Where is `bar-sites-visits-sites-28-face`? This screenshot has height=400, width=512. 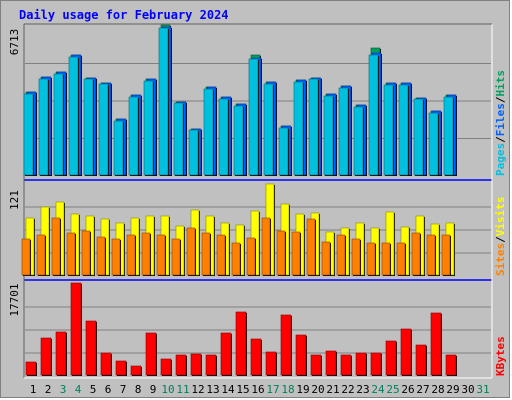
bar-sites-visits-sites-28-face is located at coordinates (431, 255).